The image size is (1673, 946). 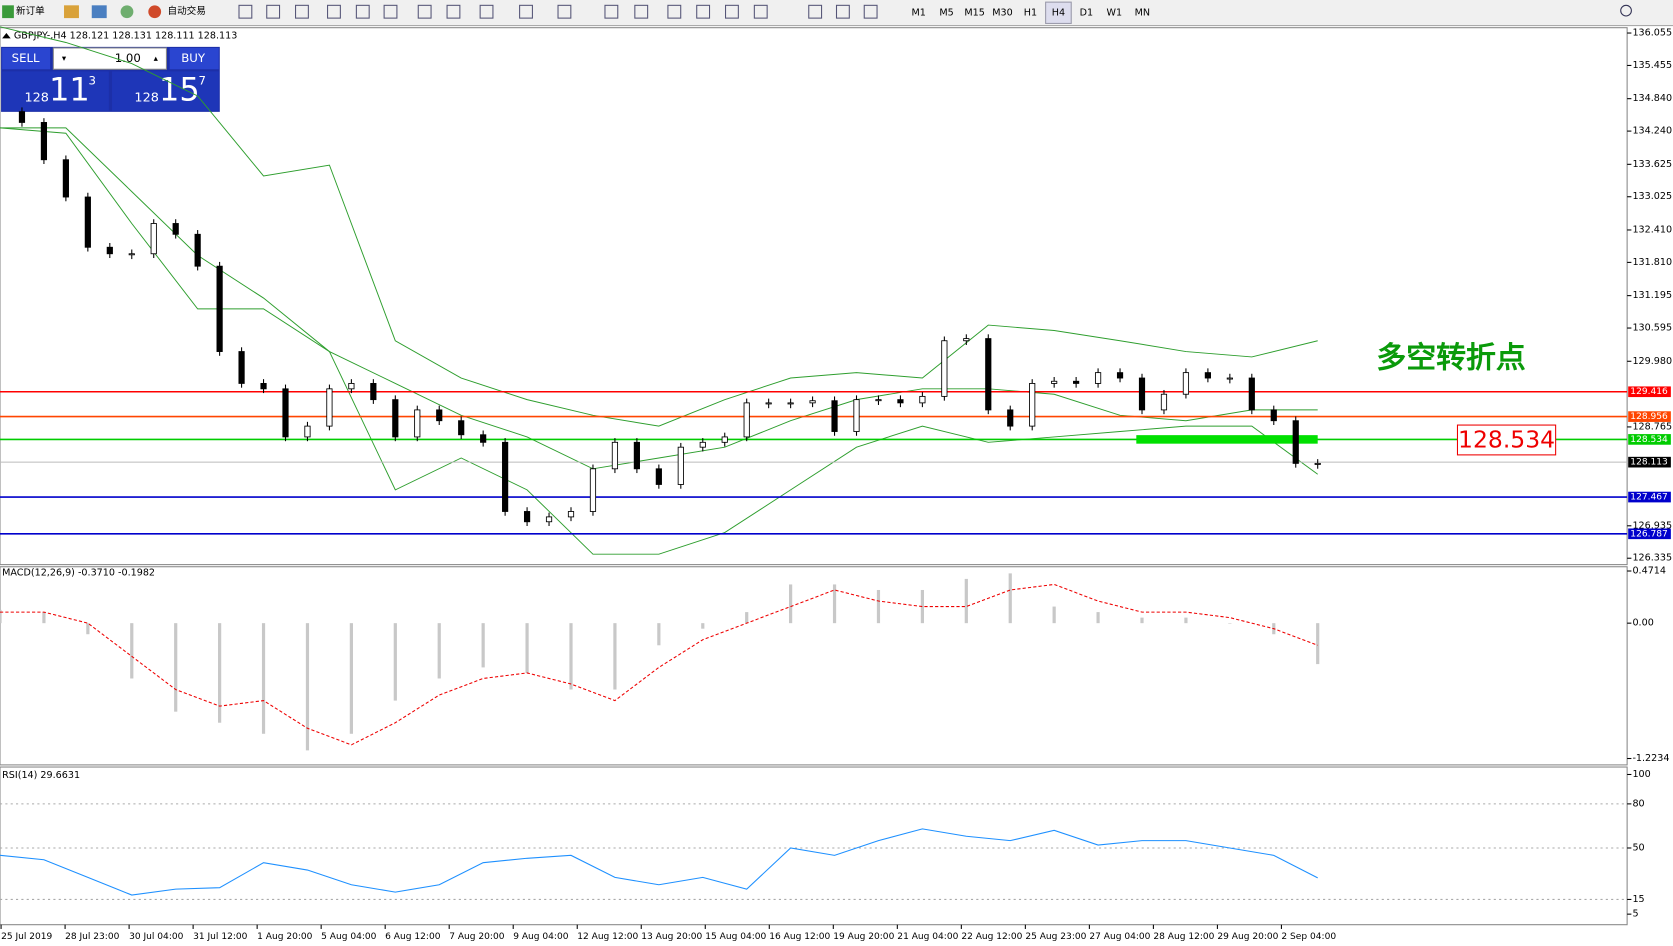 I want to click on buy-price-box, so click(x=165, y=91).